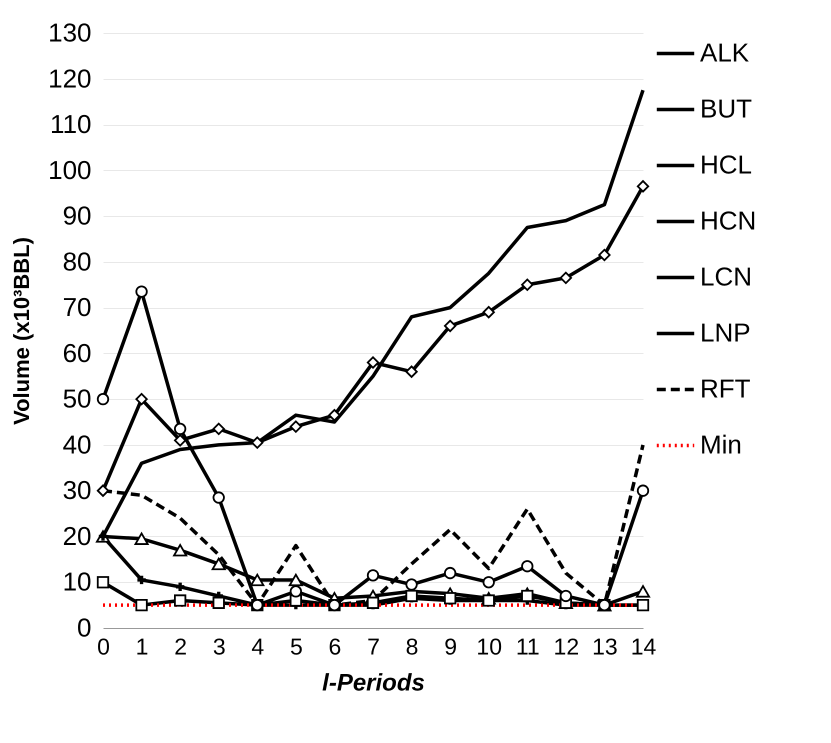  What do you see at coordinates (373, 683) in the screenshot?
I see `x-axis-title: l-Periods` at bounding box center [373, 683].